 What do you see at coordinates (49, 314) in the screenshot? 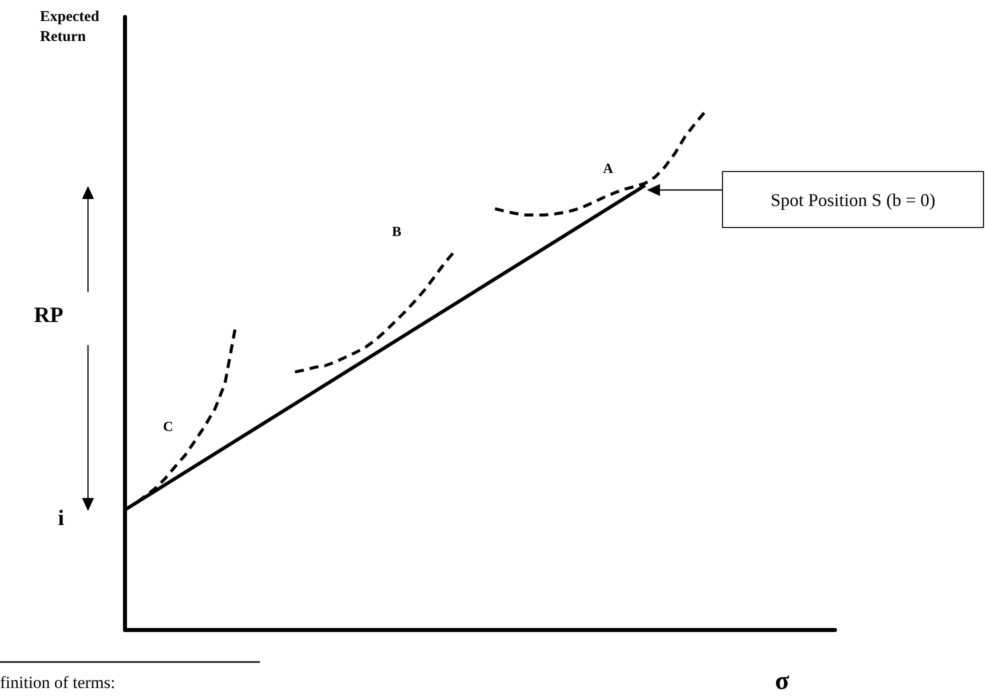
I see `text: RP` at bounding box center [49, 314].